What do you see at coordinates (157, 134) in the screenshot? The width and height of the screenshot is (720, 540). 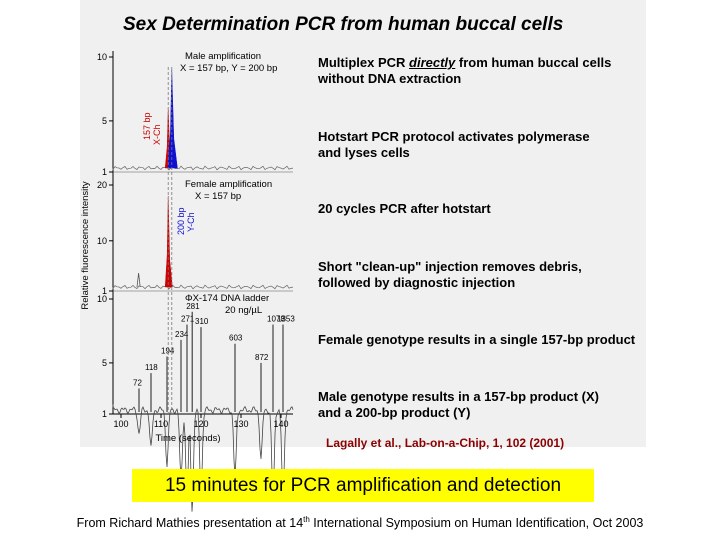 I see `x-peak-sublabel: X-Ch` at bounding box center [157, 134].